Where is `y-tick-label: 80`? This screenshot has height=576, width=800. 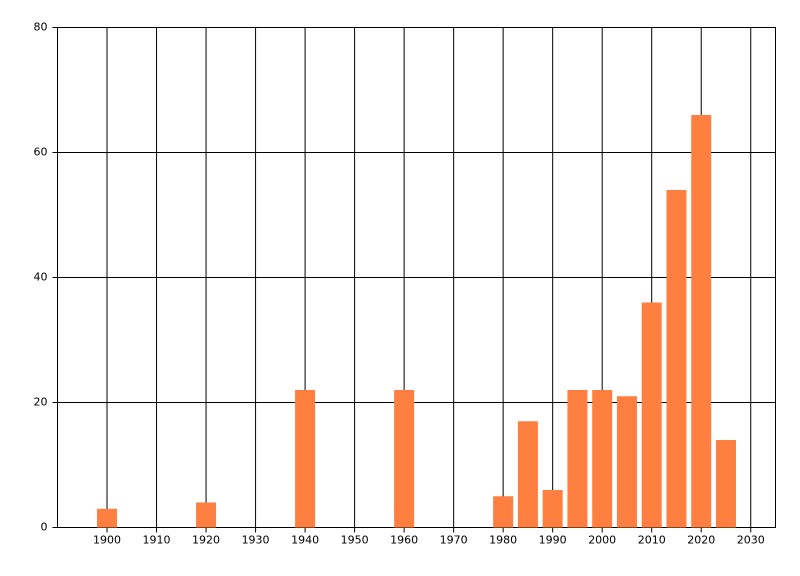 y-tick-label: 80 is located at coordinates (41, 27).